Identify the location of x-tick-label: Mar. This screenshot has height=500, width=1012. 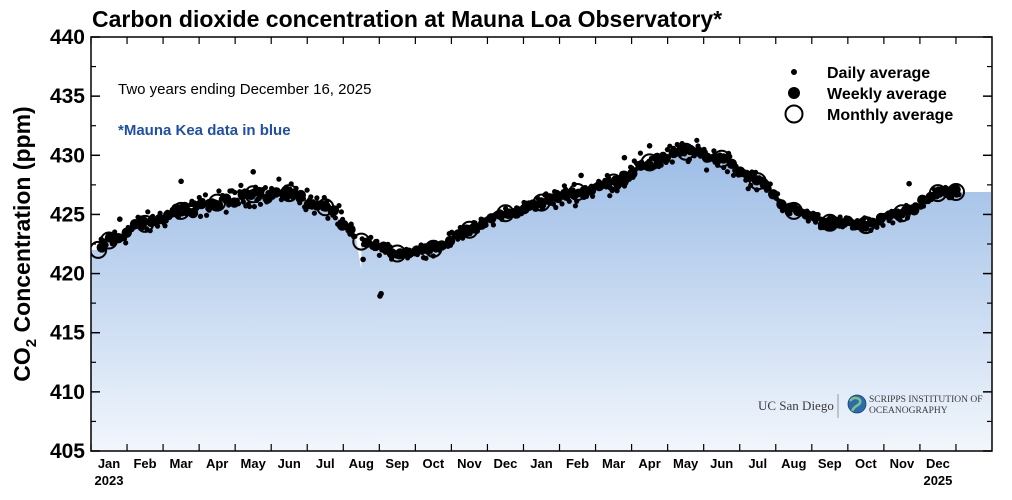
(181, 463).